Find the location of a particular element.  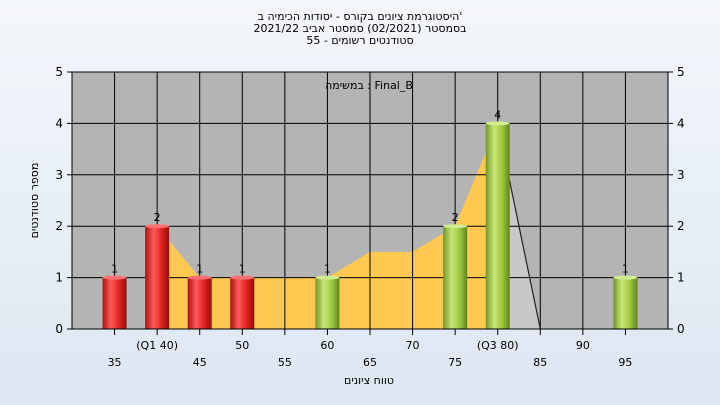

bar-value-label: 4 is located at coordinates (497, 114).